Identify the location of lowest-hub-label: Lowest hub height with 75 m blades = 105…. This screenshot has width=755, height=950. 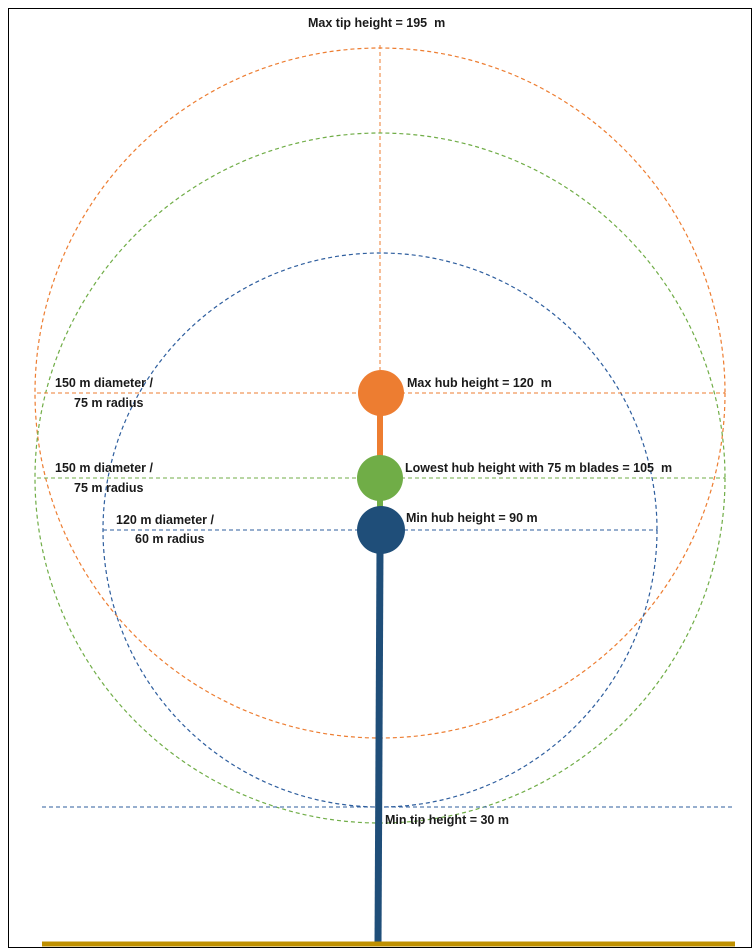
(539, 468).